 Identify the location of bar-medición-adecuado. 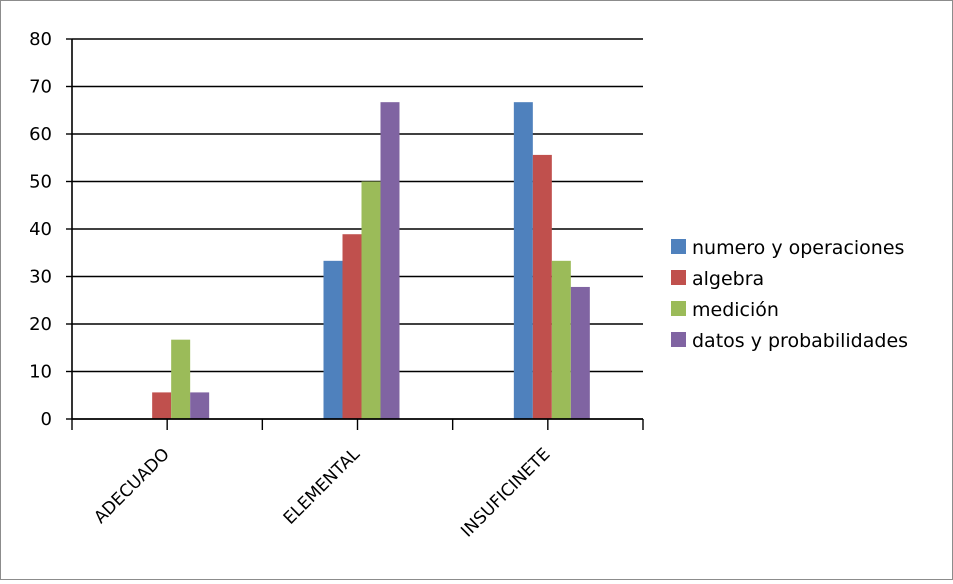
(181, 379).